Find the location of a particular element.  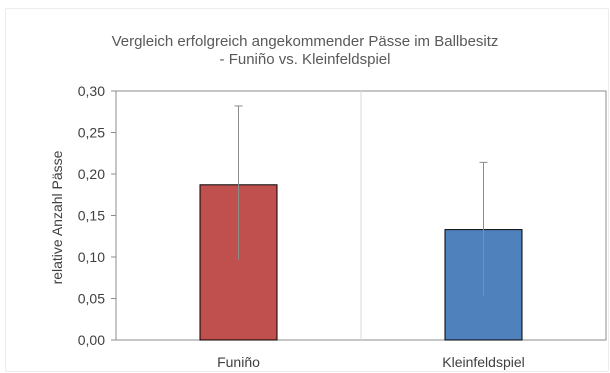

y-tick-label: 0,20 is located at coordinates (91, 174).